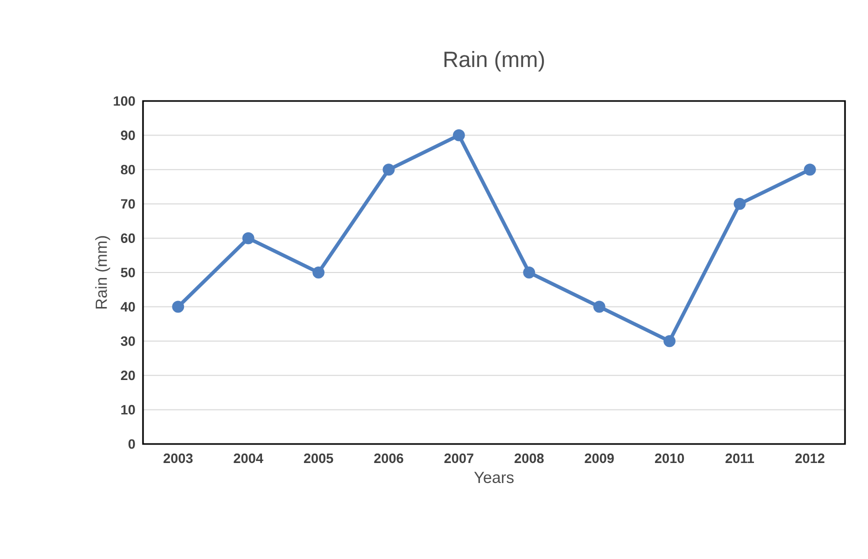  I want to click on y-tick-label: 60, so click(127, 238).